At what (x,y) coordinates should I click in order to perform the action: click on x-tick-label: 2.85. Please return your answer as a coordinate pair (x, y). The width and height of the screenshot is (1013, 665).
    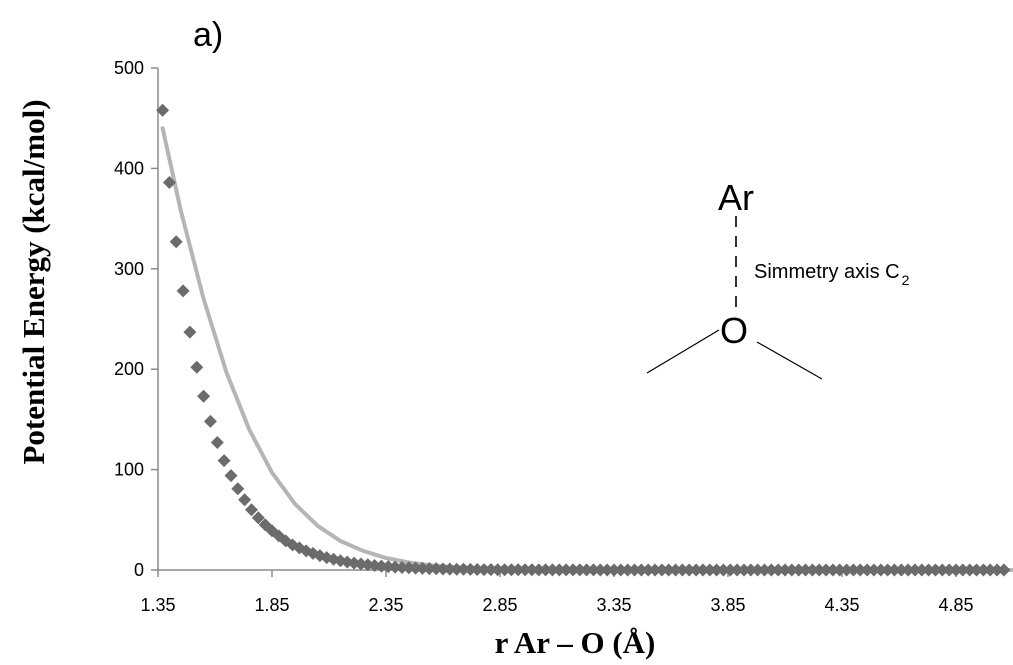
    Looking at the image, I should click on (499, 605).